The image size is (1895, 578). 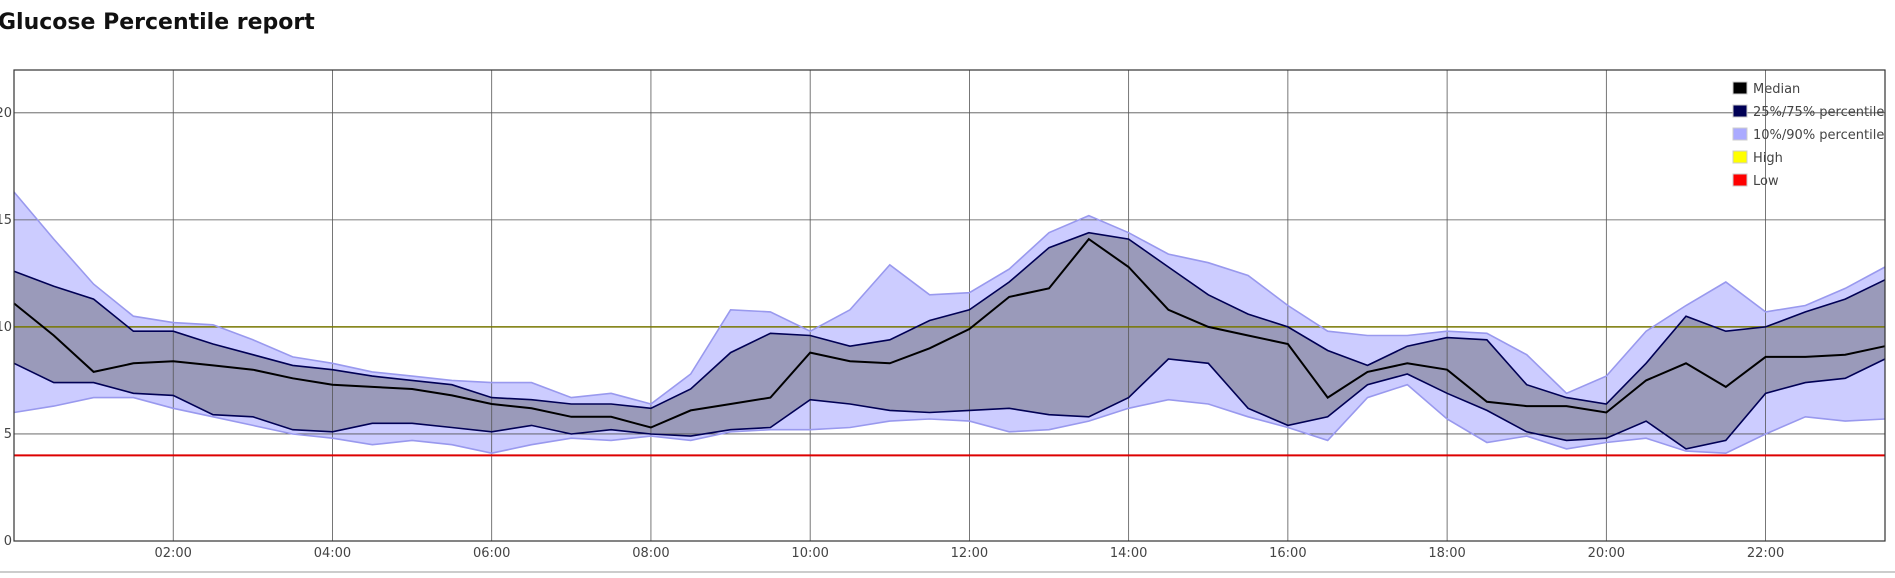 I want to click on legend-item-median: Median, so click(x=1766, y=89).